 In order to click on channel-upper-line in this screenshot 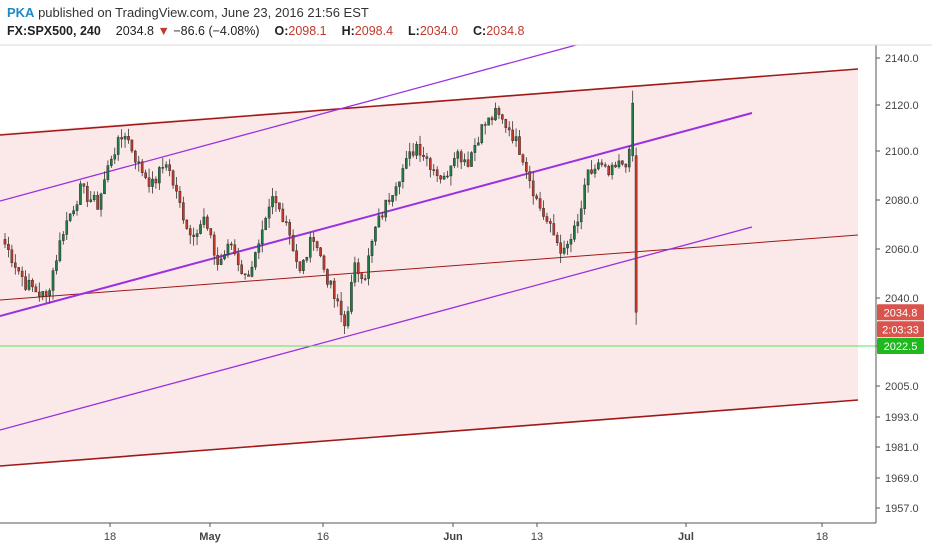, I will do `click(429, 102)`.